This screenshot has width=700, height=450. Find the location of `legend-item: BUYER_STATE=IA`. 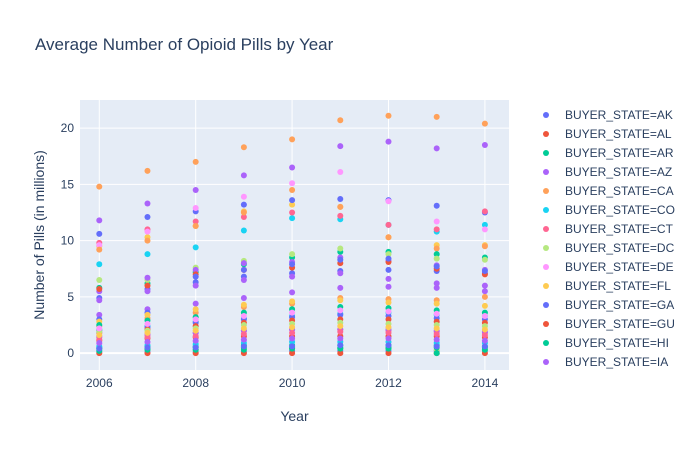

legend-item: BUYER_STATE=IA is located at coordinates (605, 362).